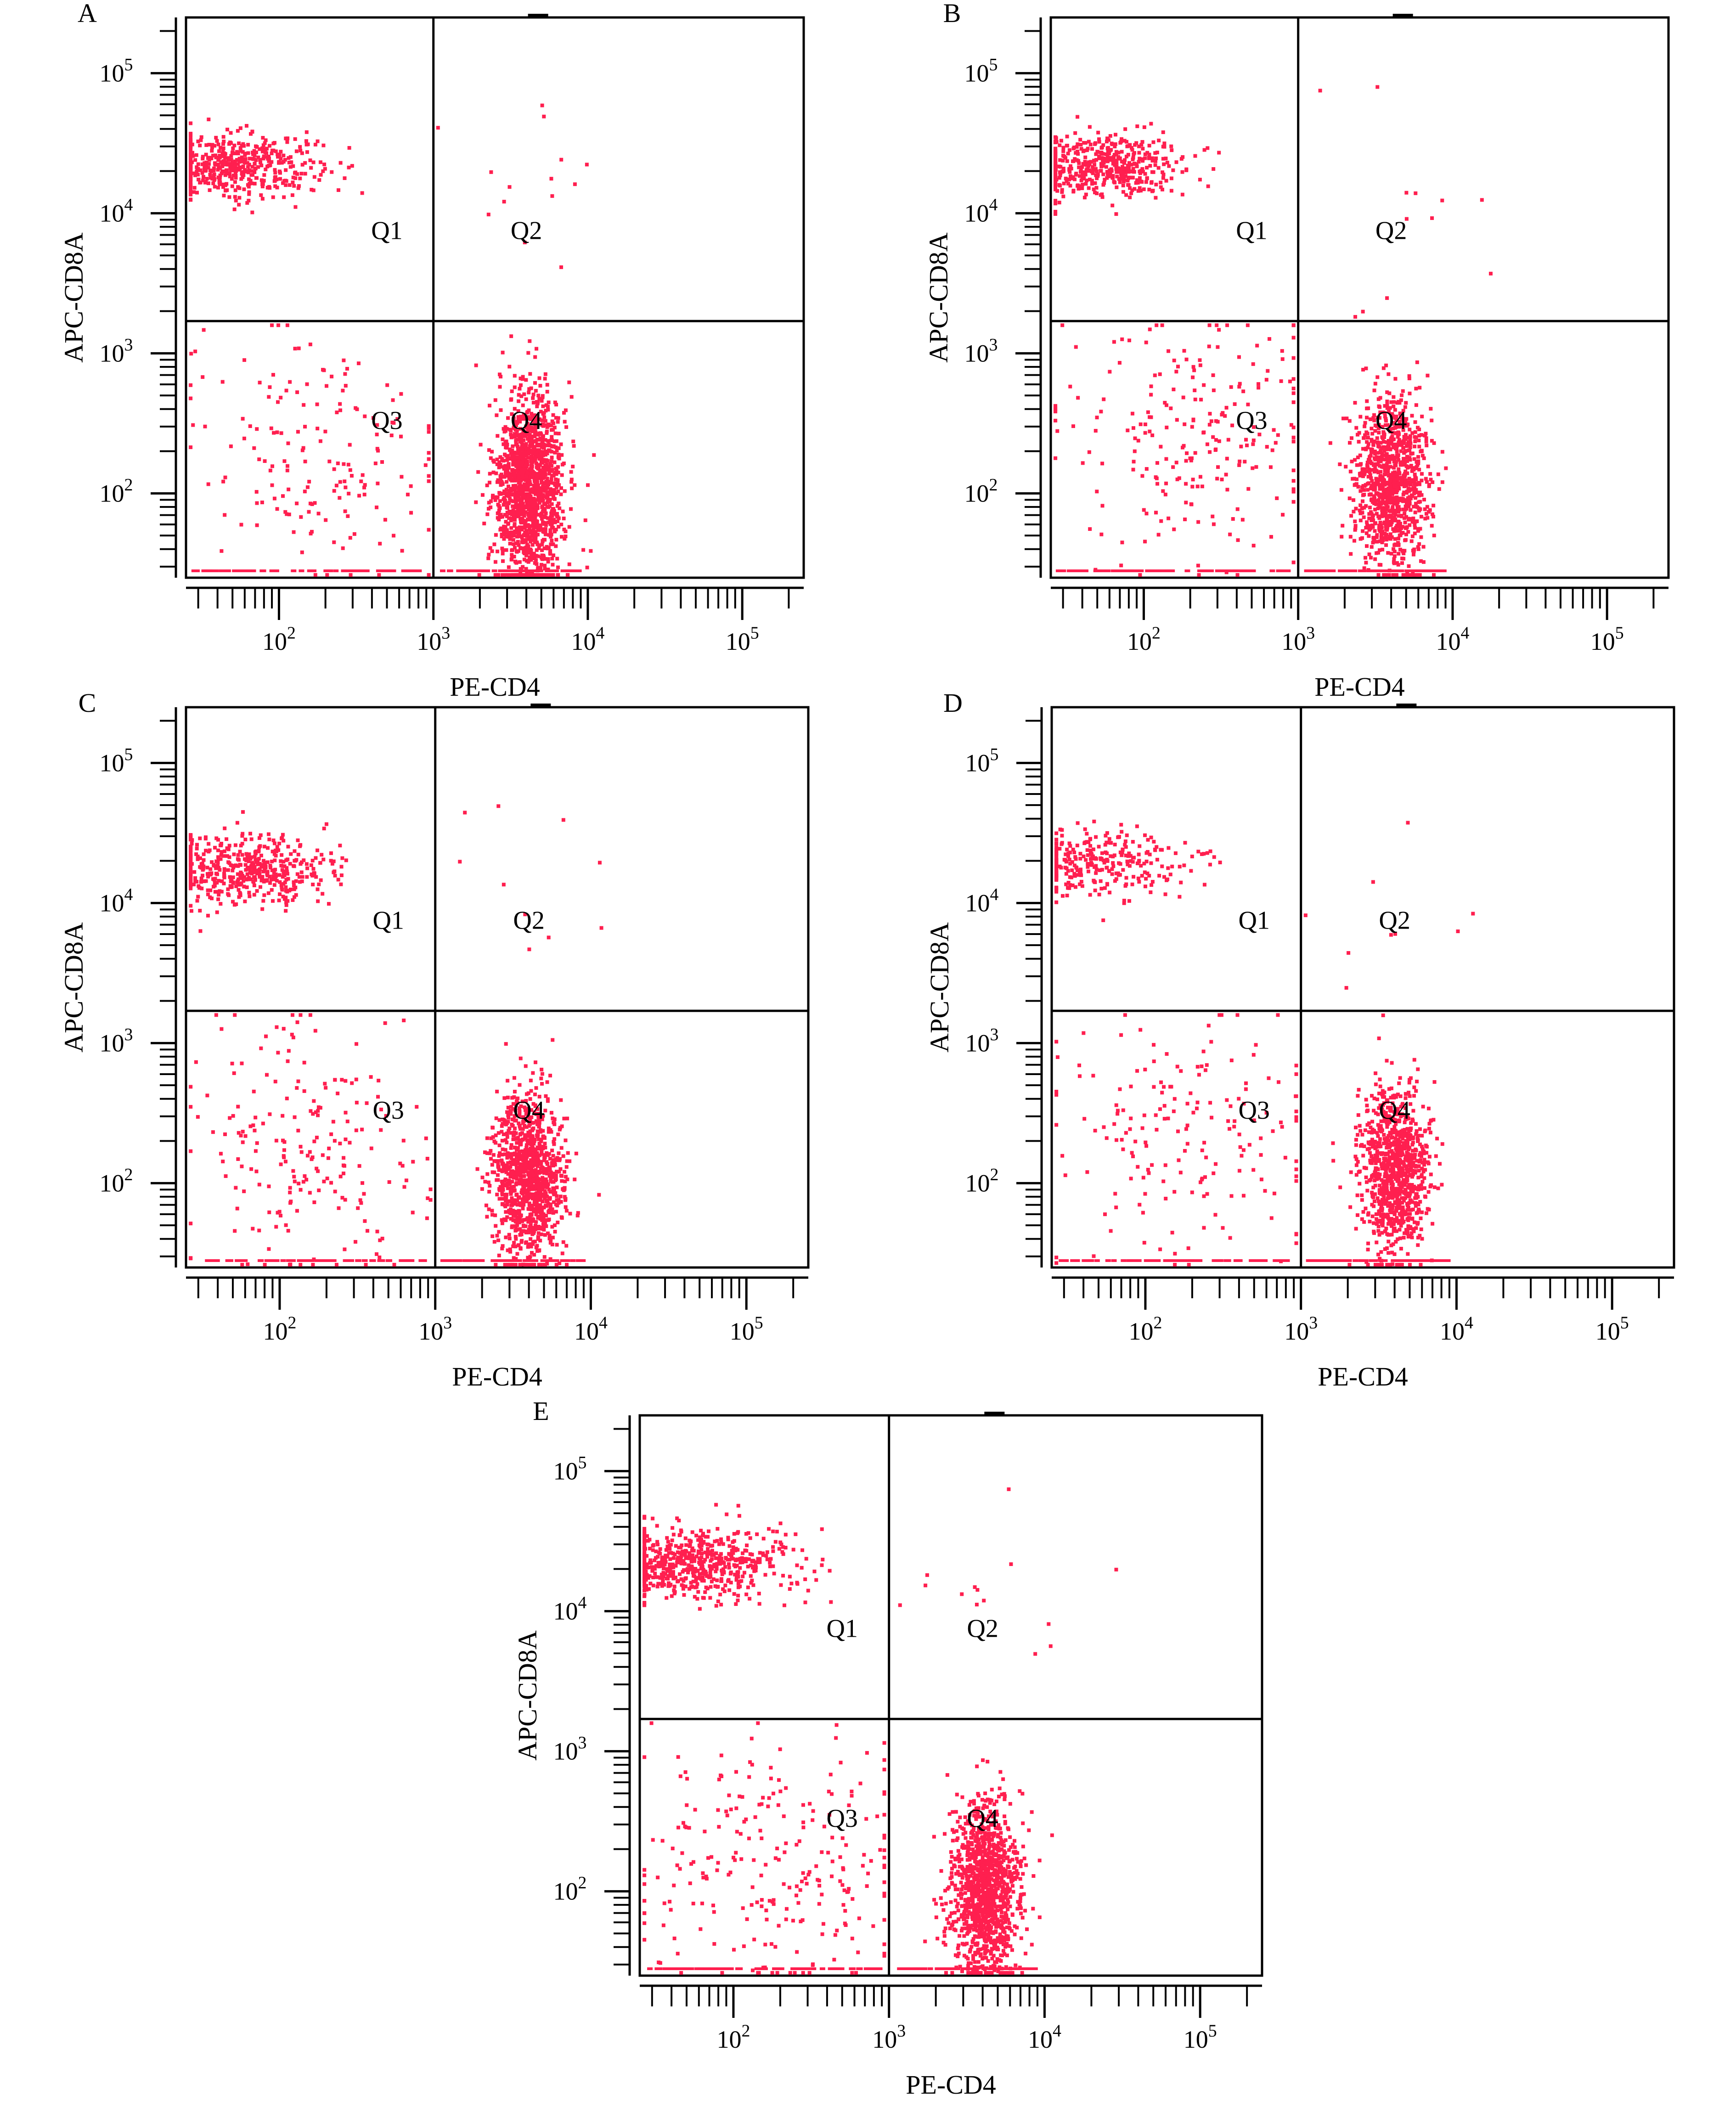 This screenshot has width=1736, height=2101. Describe the element at coordinates (386, 231) in the screenshot. I see `quadrant-label-q1: Q1` at that location.